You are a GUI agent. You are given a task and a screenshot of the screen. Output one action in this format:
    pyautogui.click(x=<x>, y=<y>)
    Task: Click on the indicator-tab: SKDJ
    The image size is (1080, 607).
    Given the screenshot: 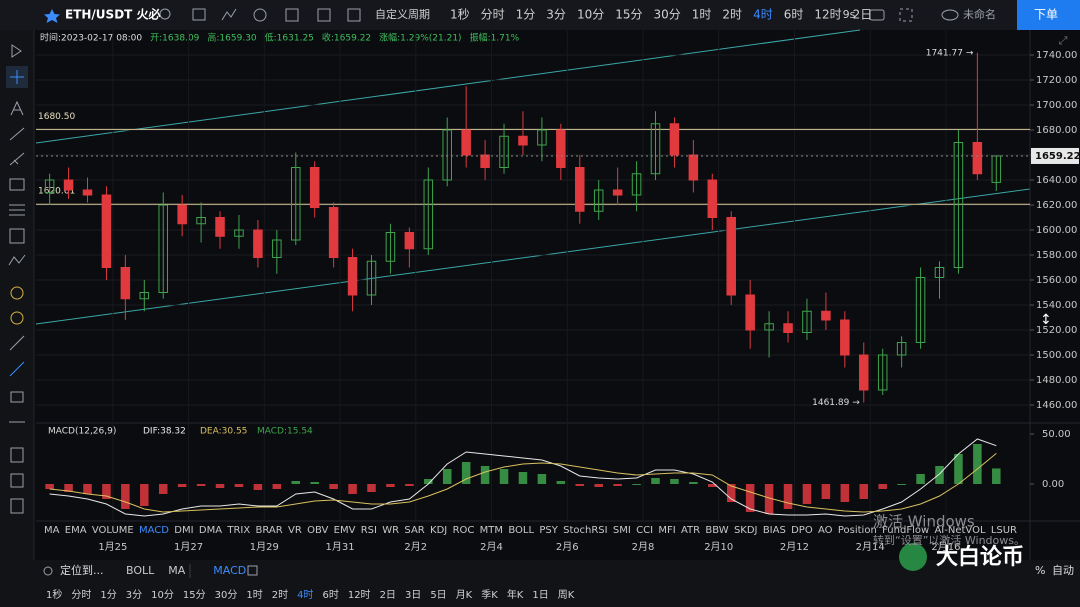 What is the action you would take?
    pyautogui.click(x=746, y=530)
    